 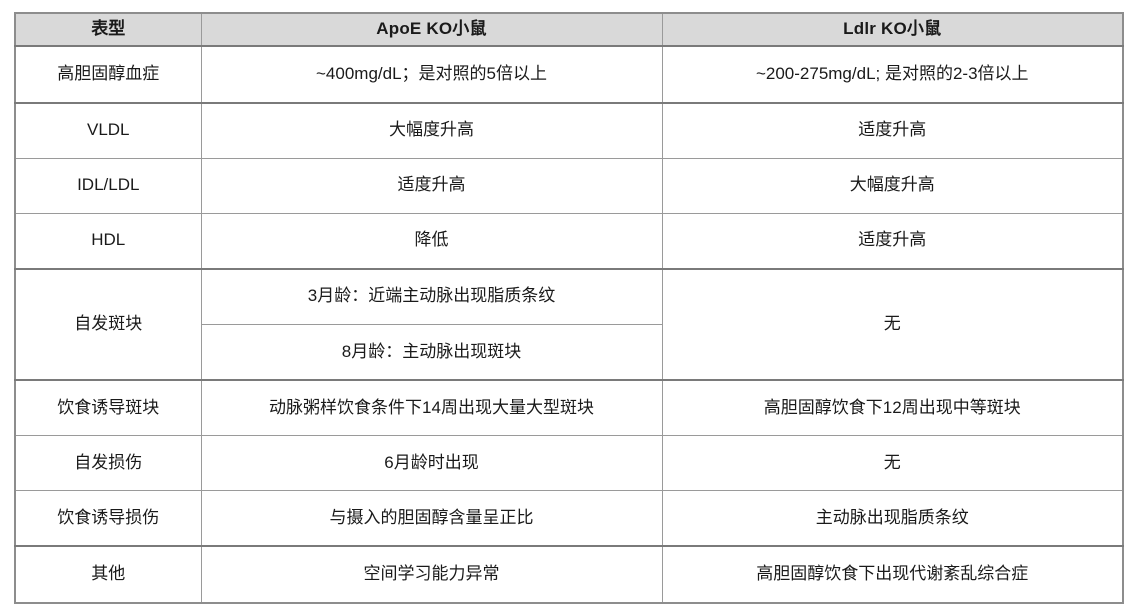 I want to click on row-label-idl-ldl: IDL/LDL, so click(x=108, y=185).